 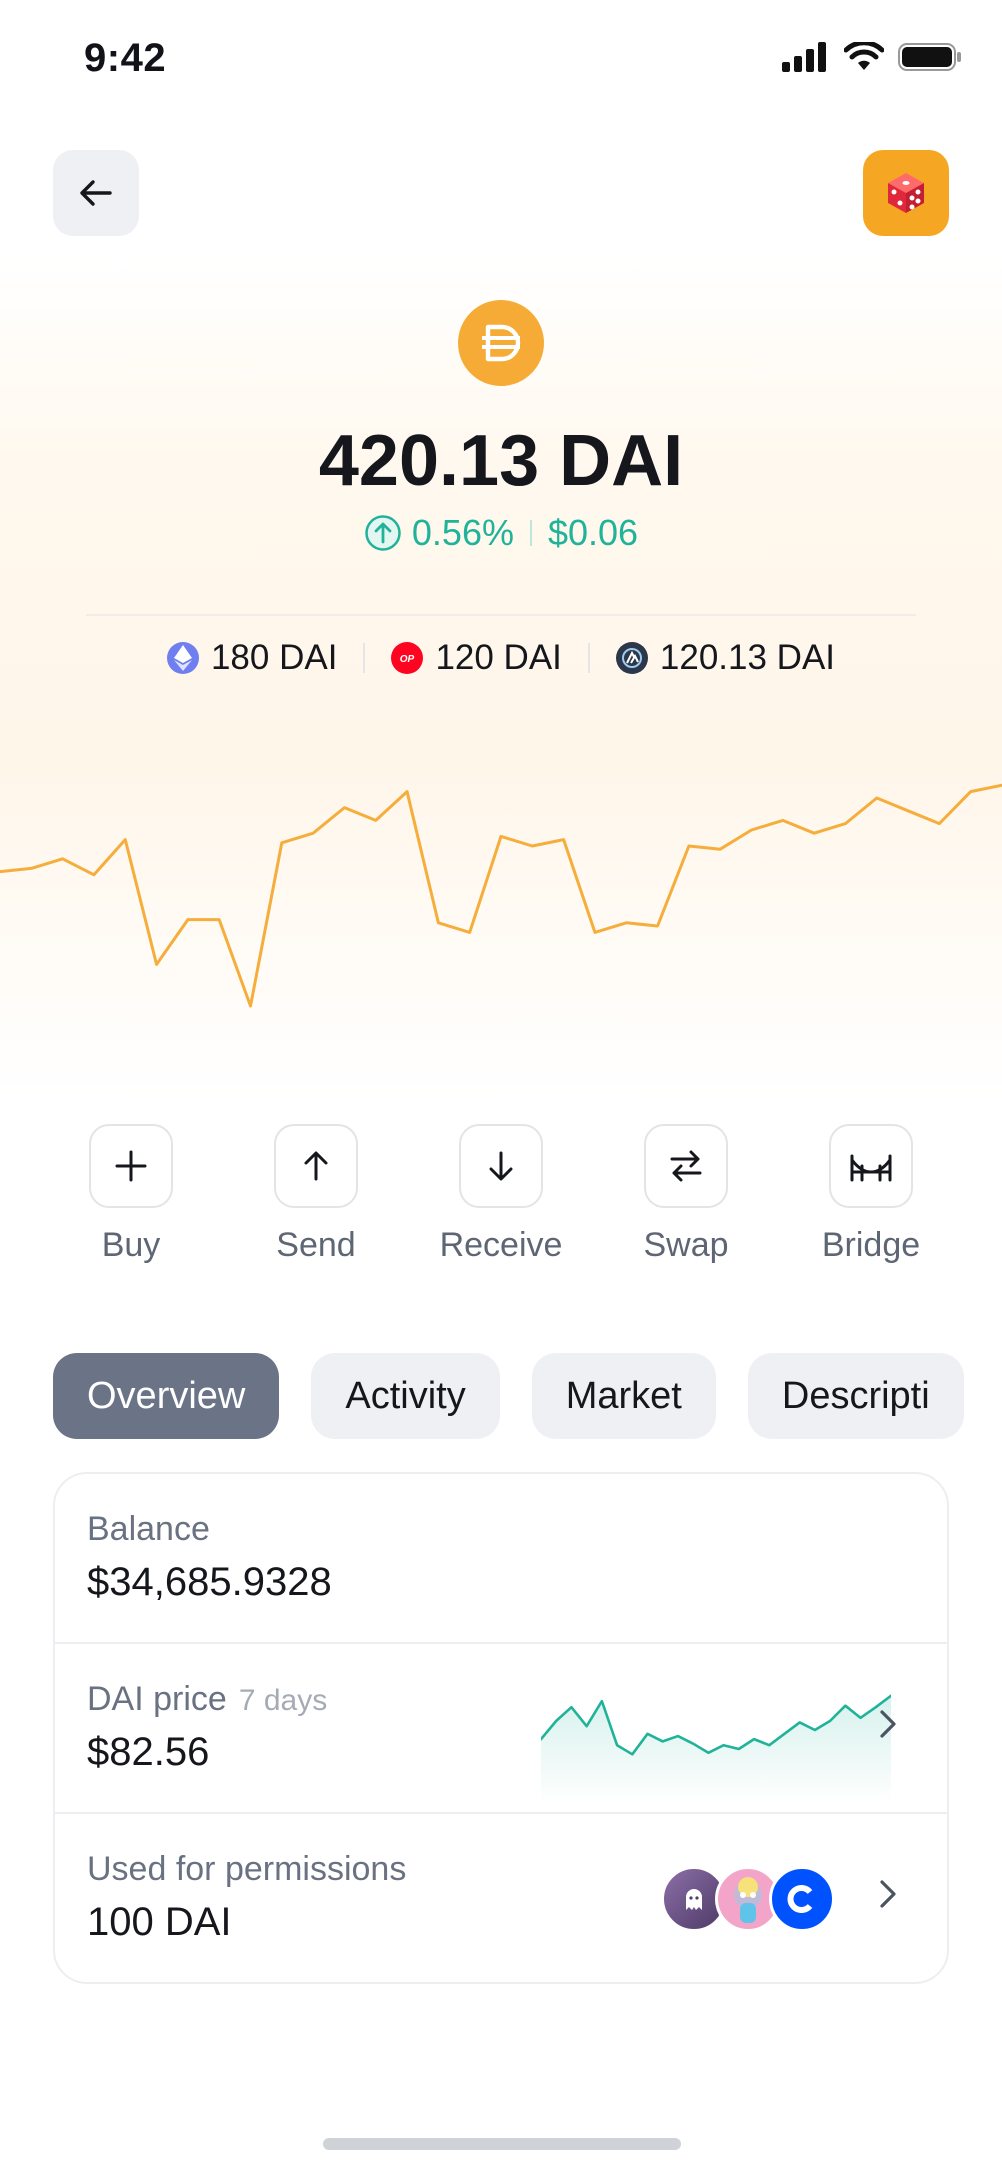 What do you see at coordinates (501, 1559) in the screenshot?
I see `balance-row: Balance $34,685.9328` at bounding box center [501, 1559].